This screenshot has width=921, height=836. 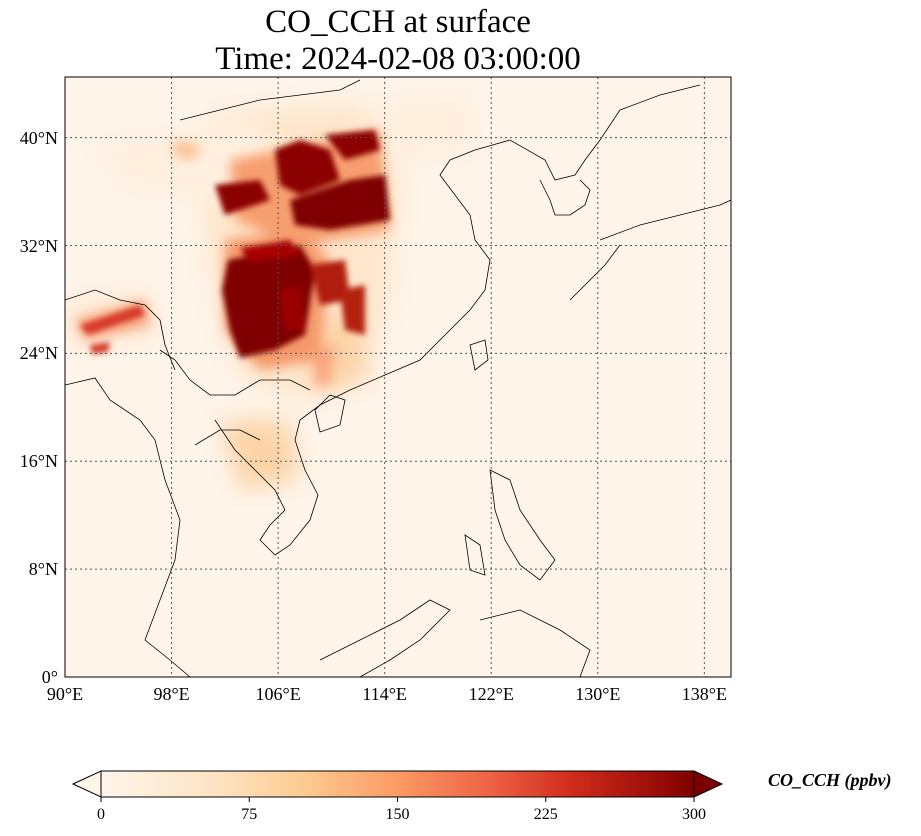 I want to click on longitude-tick-label: 90°E, so click(x=65, y=694).